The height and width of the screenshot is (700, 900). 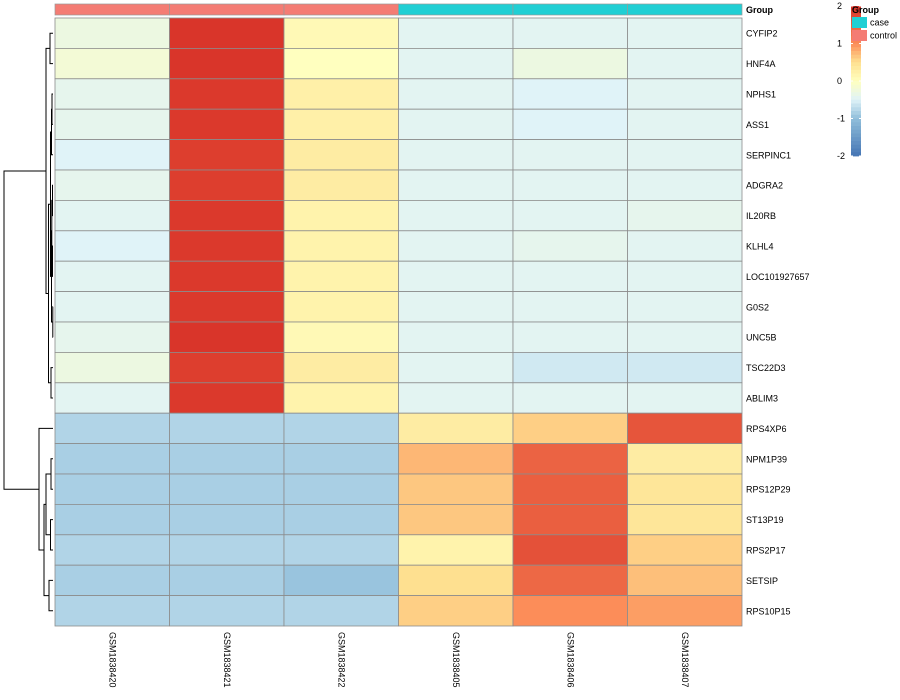 What do you see at coordinates (764, 186) in the screenshot?
I see `row-label: ADGRA2` at bounding box center [764, 186].